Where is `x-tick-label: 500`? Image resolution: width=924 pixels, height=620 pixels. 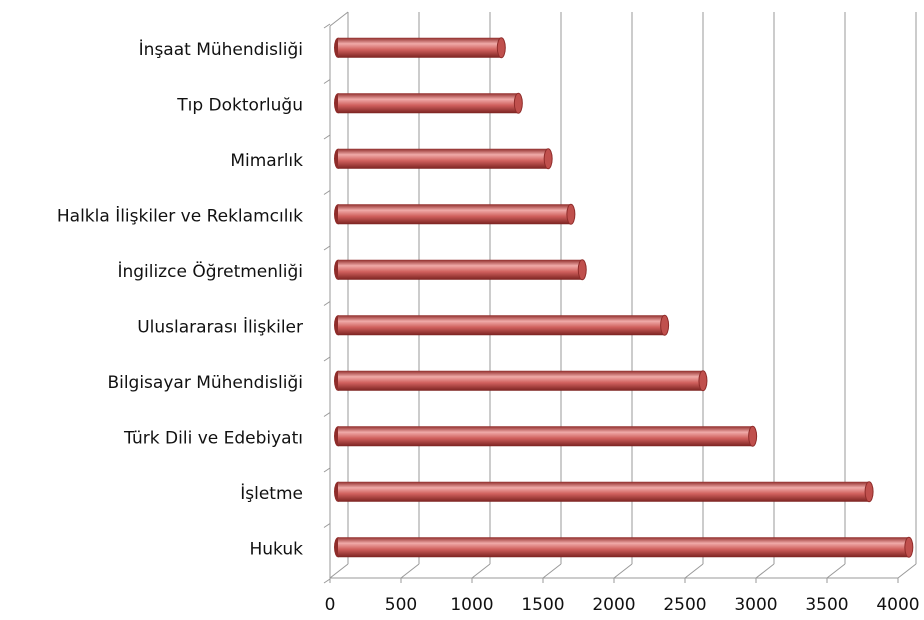 x-tick-label: 500 is located at coordinates (401, 605).